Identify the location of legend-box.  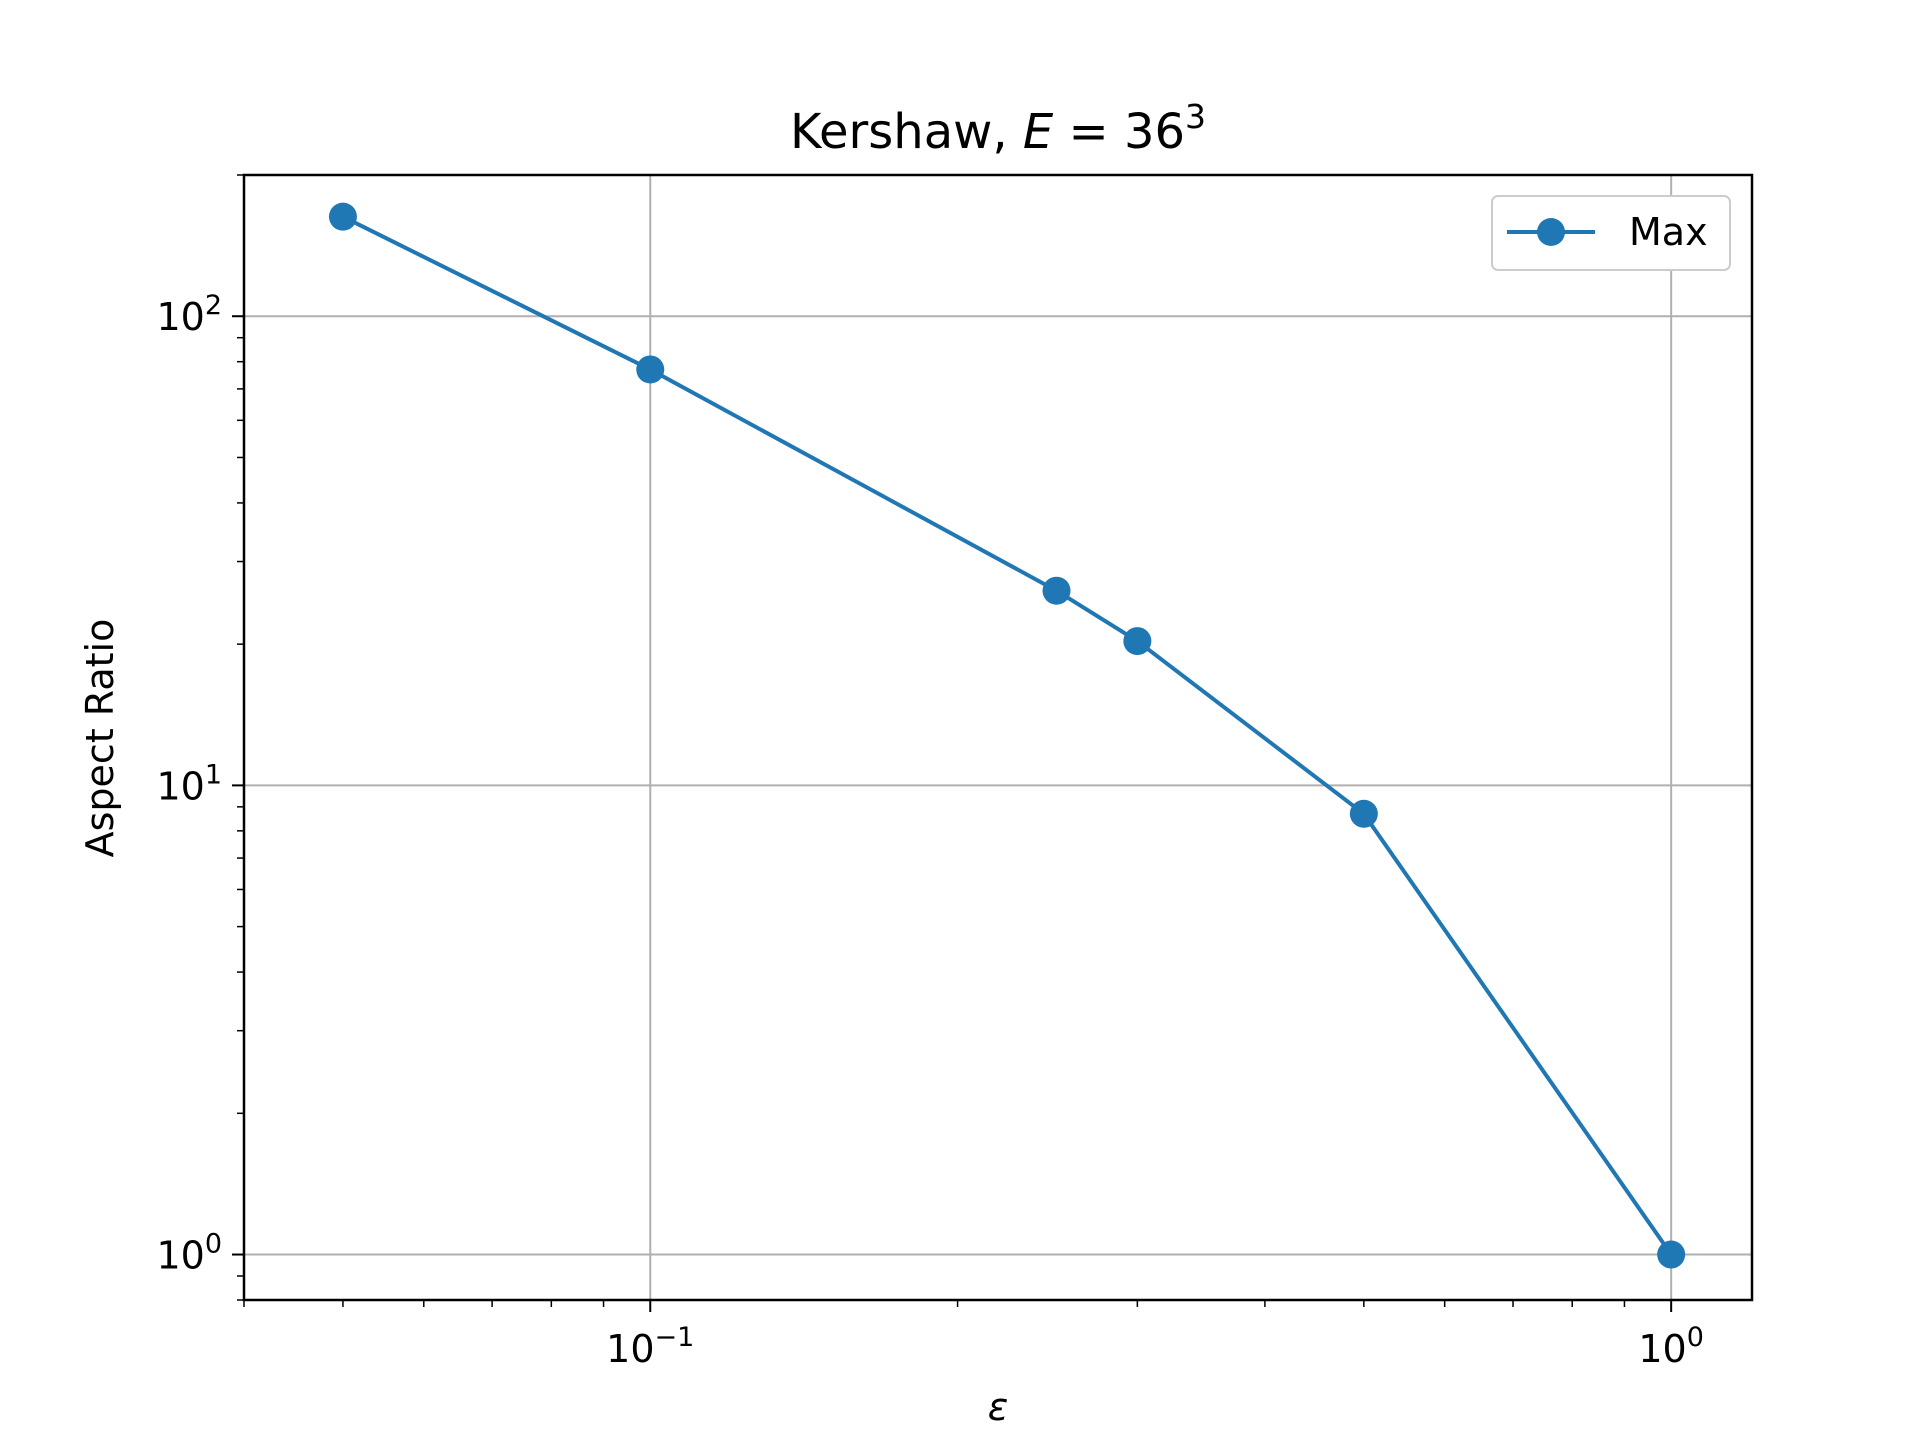
(1611, 233).